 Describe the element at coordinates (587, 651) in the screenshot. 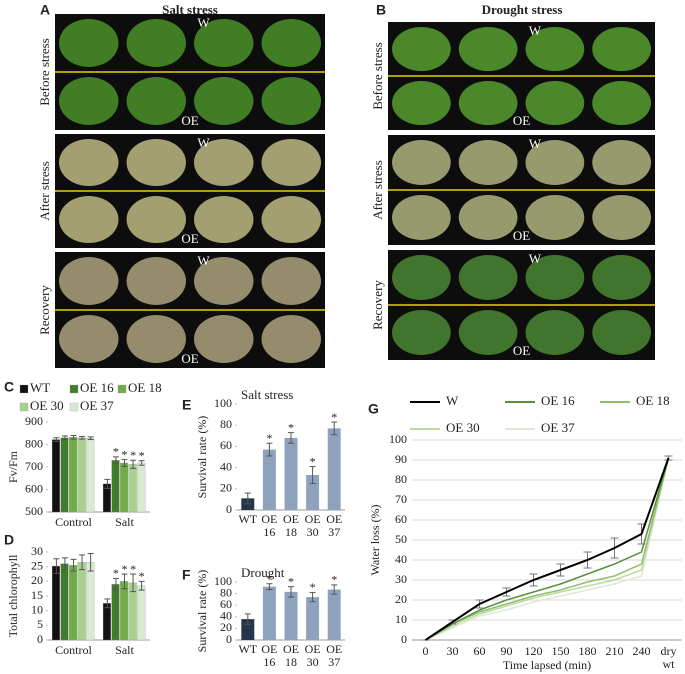

I see `x-tick-label: 180` at that location.